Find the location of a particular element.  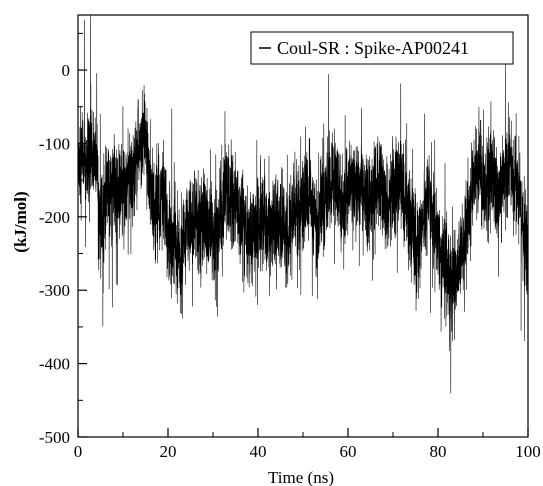

y-tick-label: -500 is located at coordinates (54, 437).